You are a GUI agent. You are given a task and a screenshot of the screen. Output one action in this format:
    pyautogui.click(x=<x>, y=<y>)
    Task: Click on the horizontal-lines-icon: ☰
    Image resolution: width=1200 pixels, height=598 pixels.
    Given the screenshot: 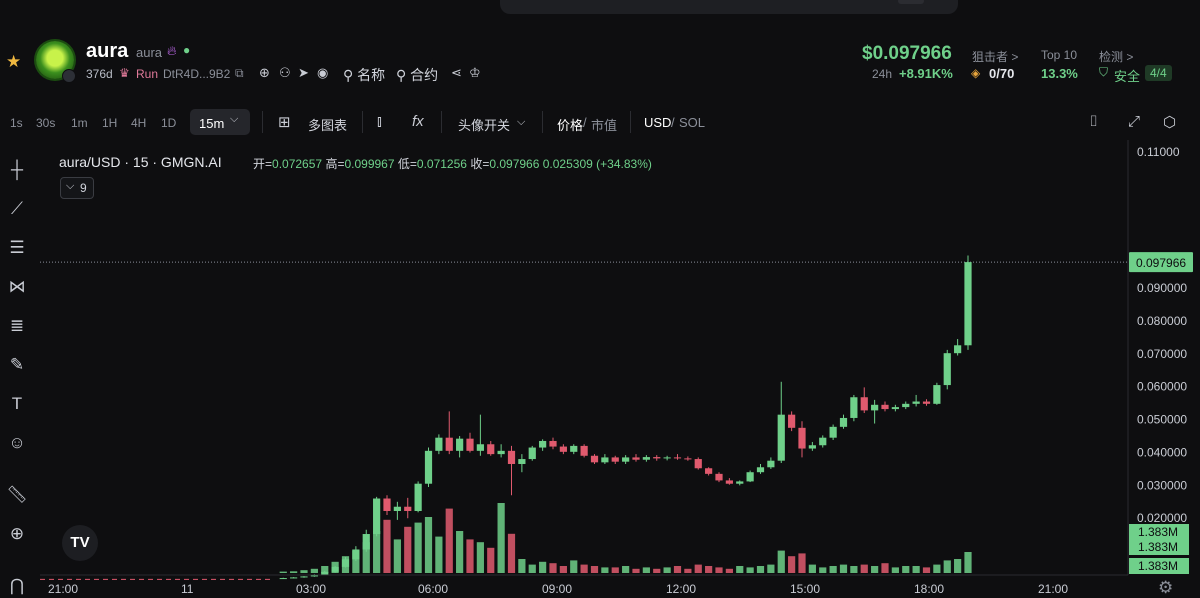 What is the action you would take?
    pyautogui.click(x=17, y=247)
    